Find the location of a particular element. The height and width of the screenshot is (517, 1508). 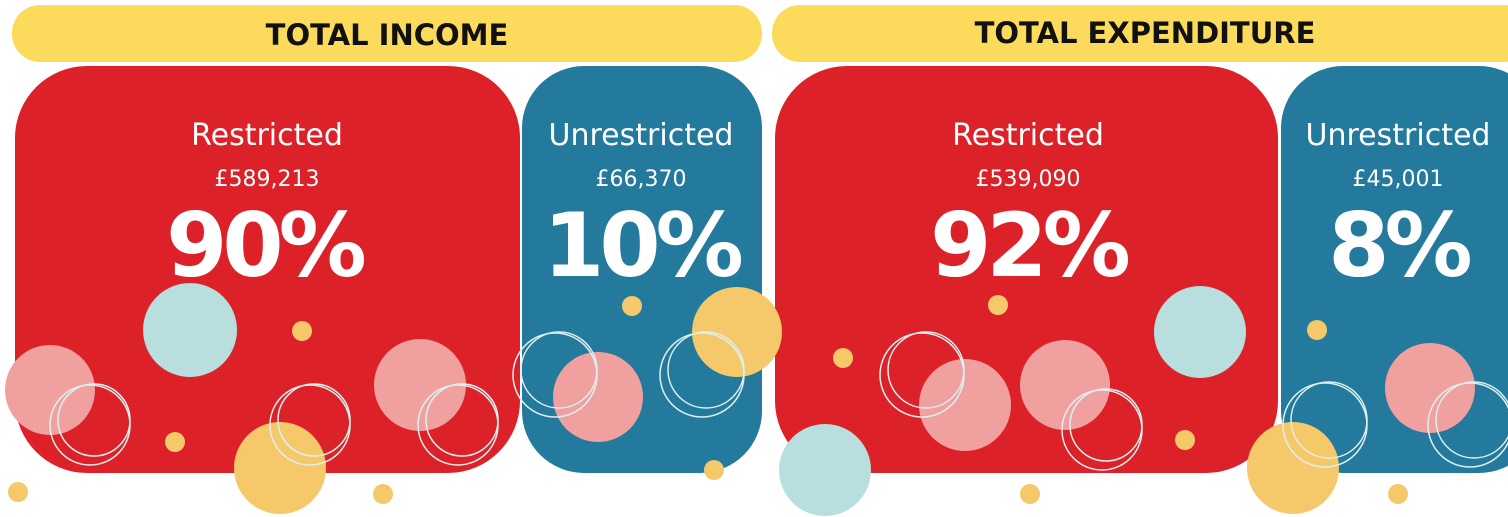

card-amount: £539,090 is located at coordinates (1028, 179).